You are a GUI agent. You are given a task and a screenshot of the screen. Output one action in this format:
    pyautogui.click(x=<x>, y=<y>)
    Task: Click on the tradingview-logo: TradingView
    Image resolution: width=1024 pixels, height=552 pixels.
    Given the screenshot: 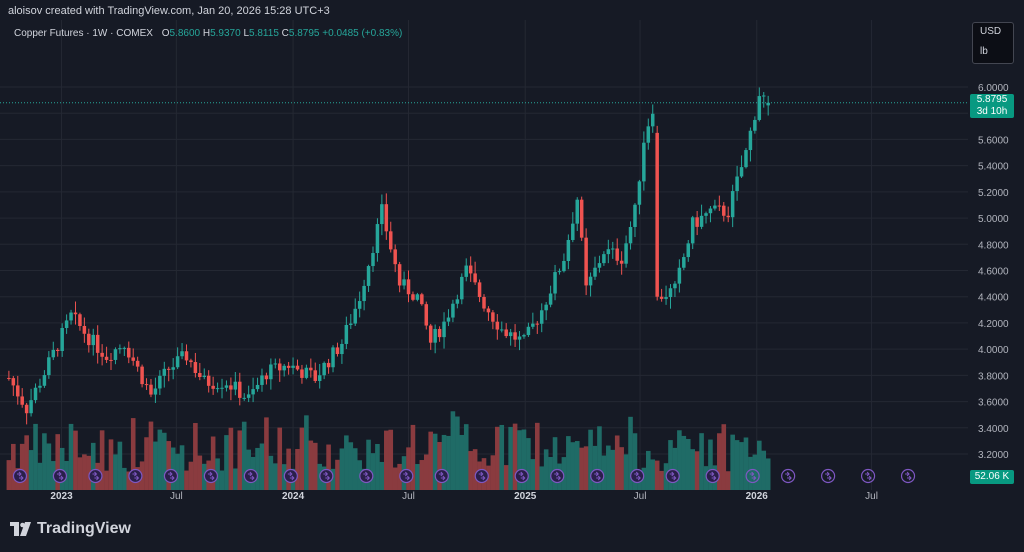 What is the action you would take?
    pyautogui.click(x=70, y=529)
    